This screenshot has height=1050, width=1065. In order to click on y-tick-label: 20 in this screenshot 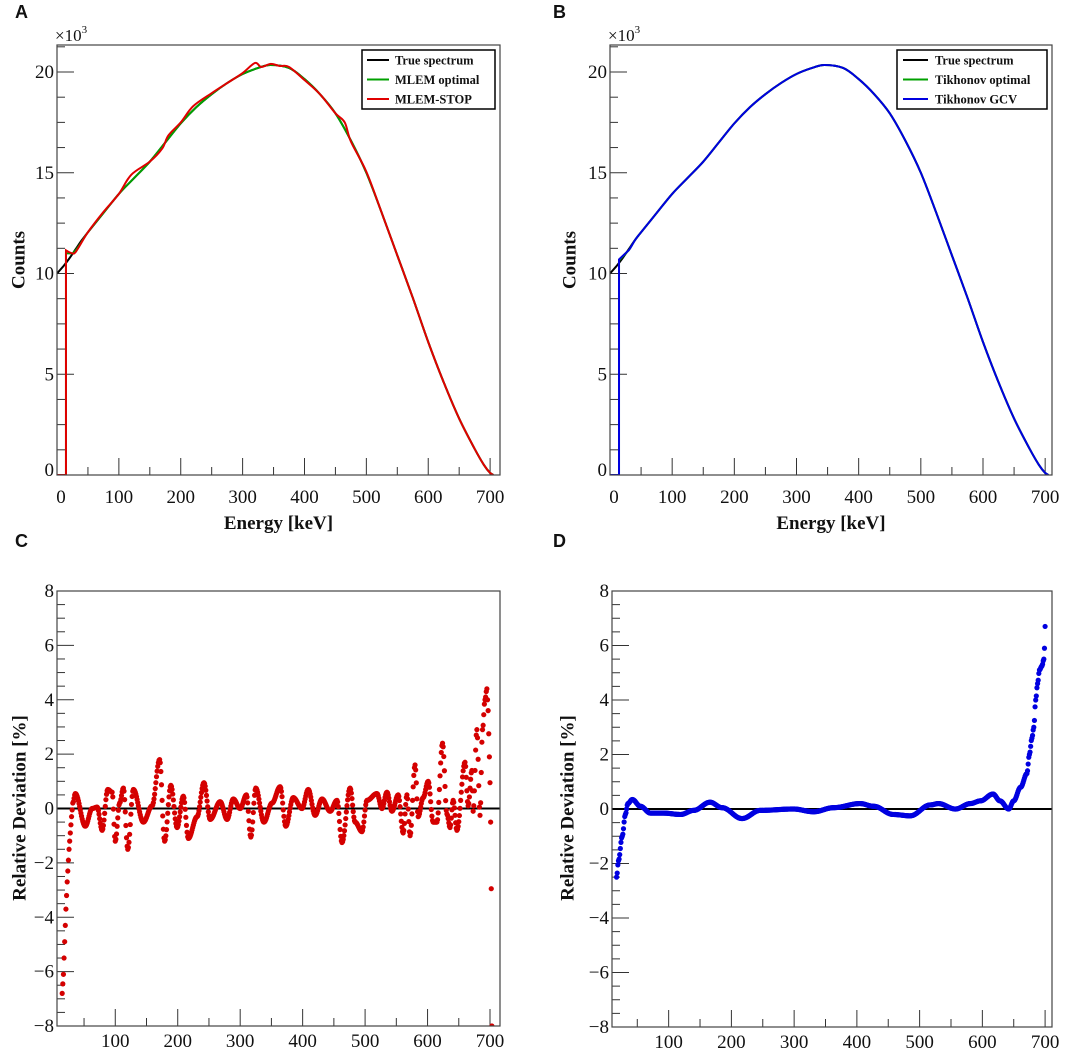, I will do `click(597, 72)`.